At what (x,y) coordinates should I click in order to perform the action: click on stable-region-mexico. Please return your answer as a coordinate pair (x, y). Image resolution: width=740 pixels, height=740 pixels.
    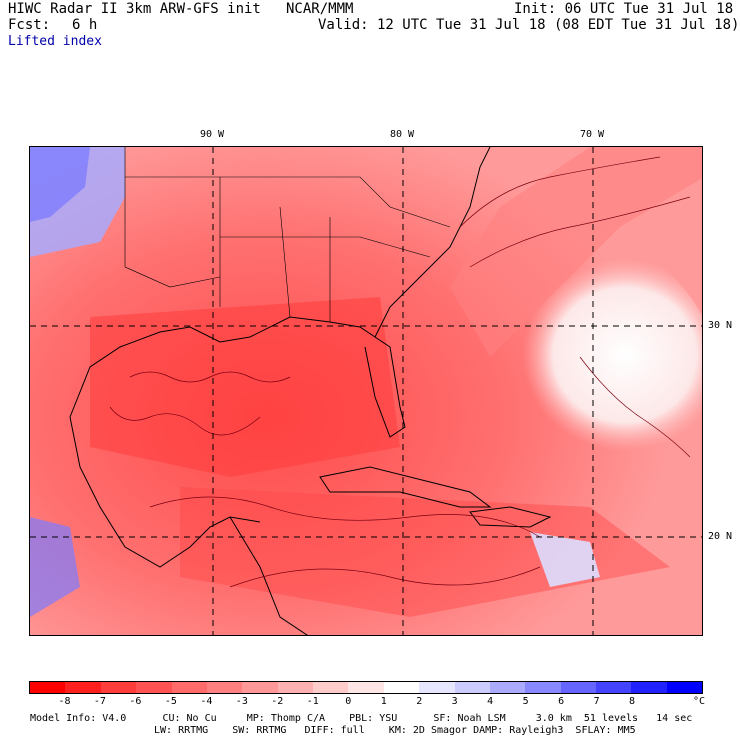
    Looking at the image, I should click on (55, 567).